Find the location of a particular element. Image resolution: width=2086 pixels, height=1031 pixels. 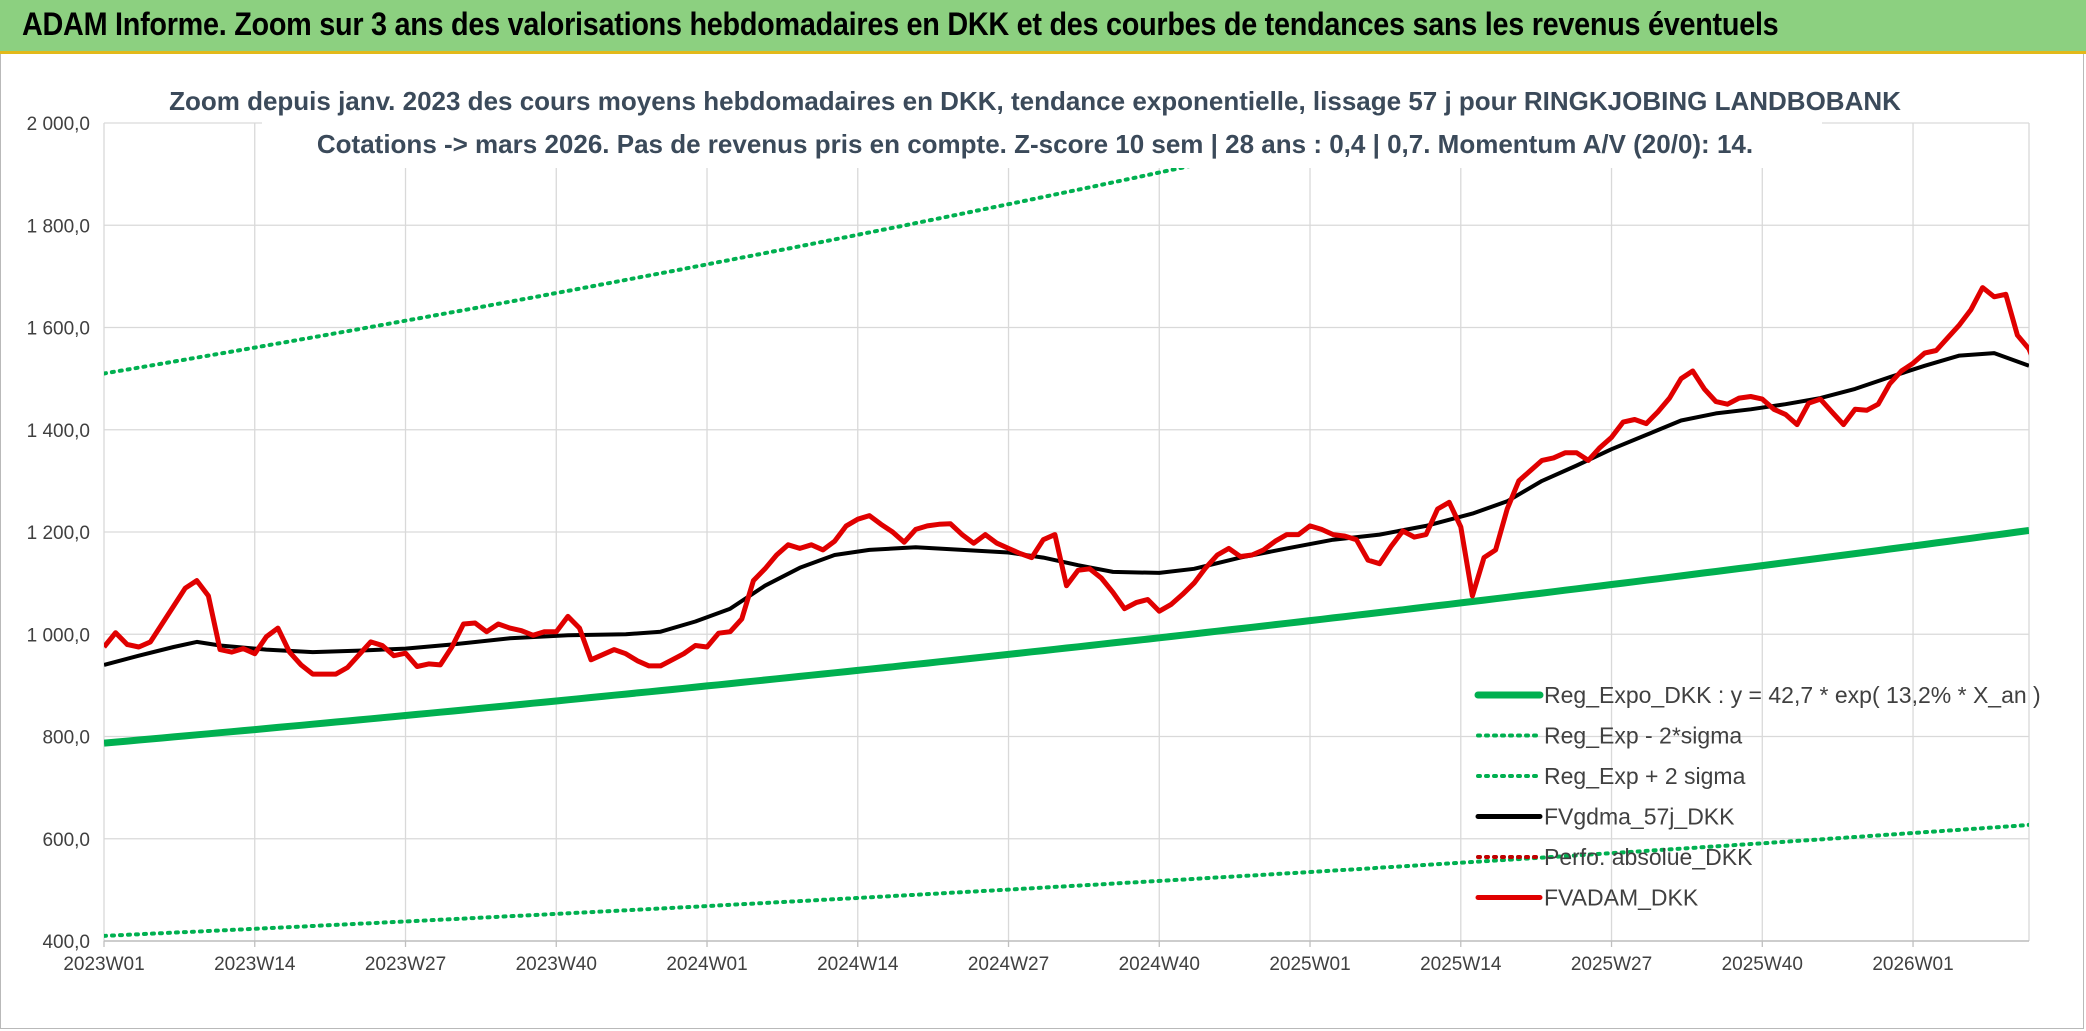

x-tick-label: 2026W01 is located at coordinates (1912, 964).